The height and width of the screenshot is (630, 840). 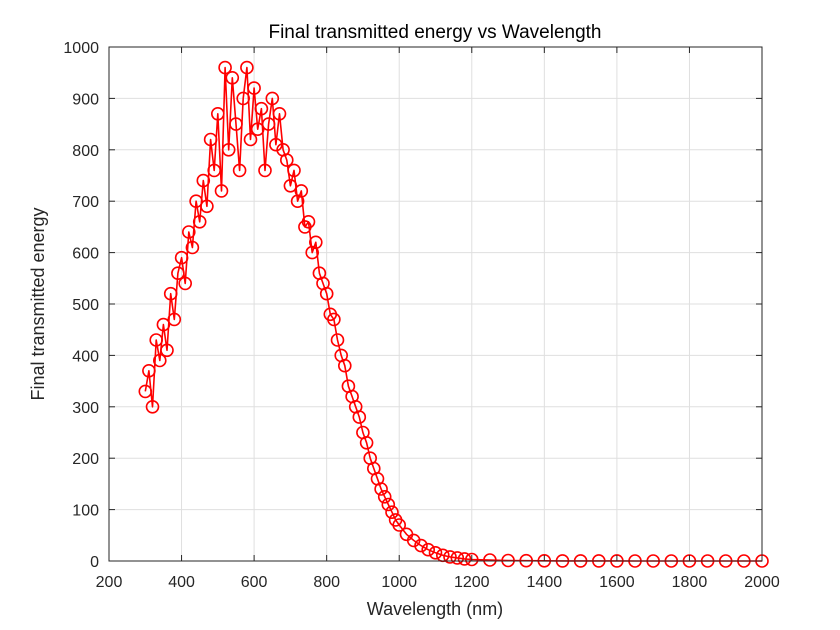 I want to click on x-tick-label: 2000, so click(x=762, y=582).